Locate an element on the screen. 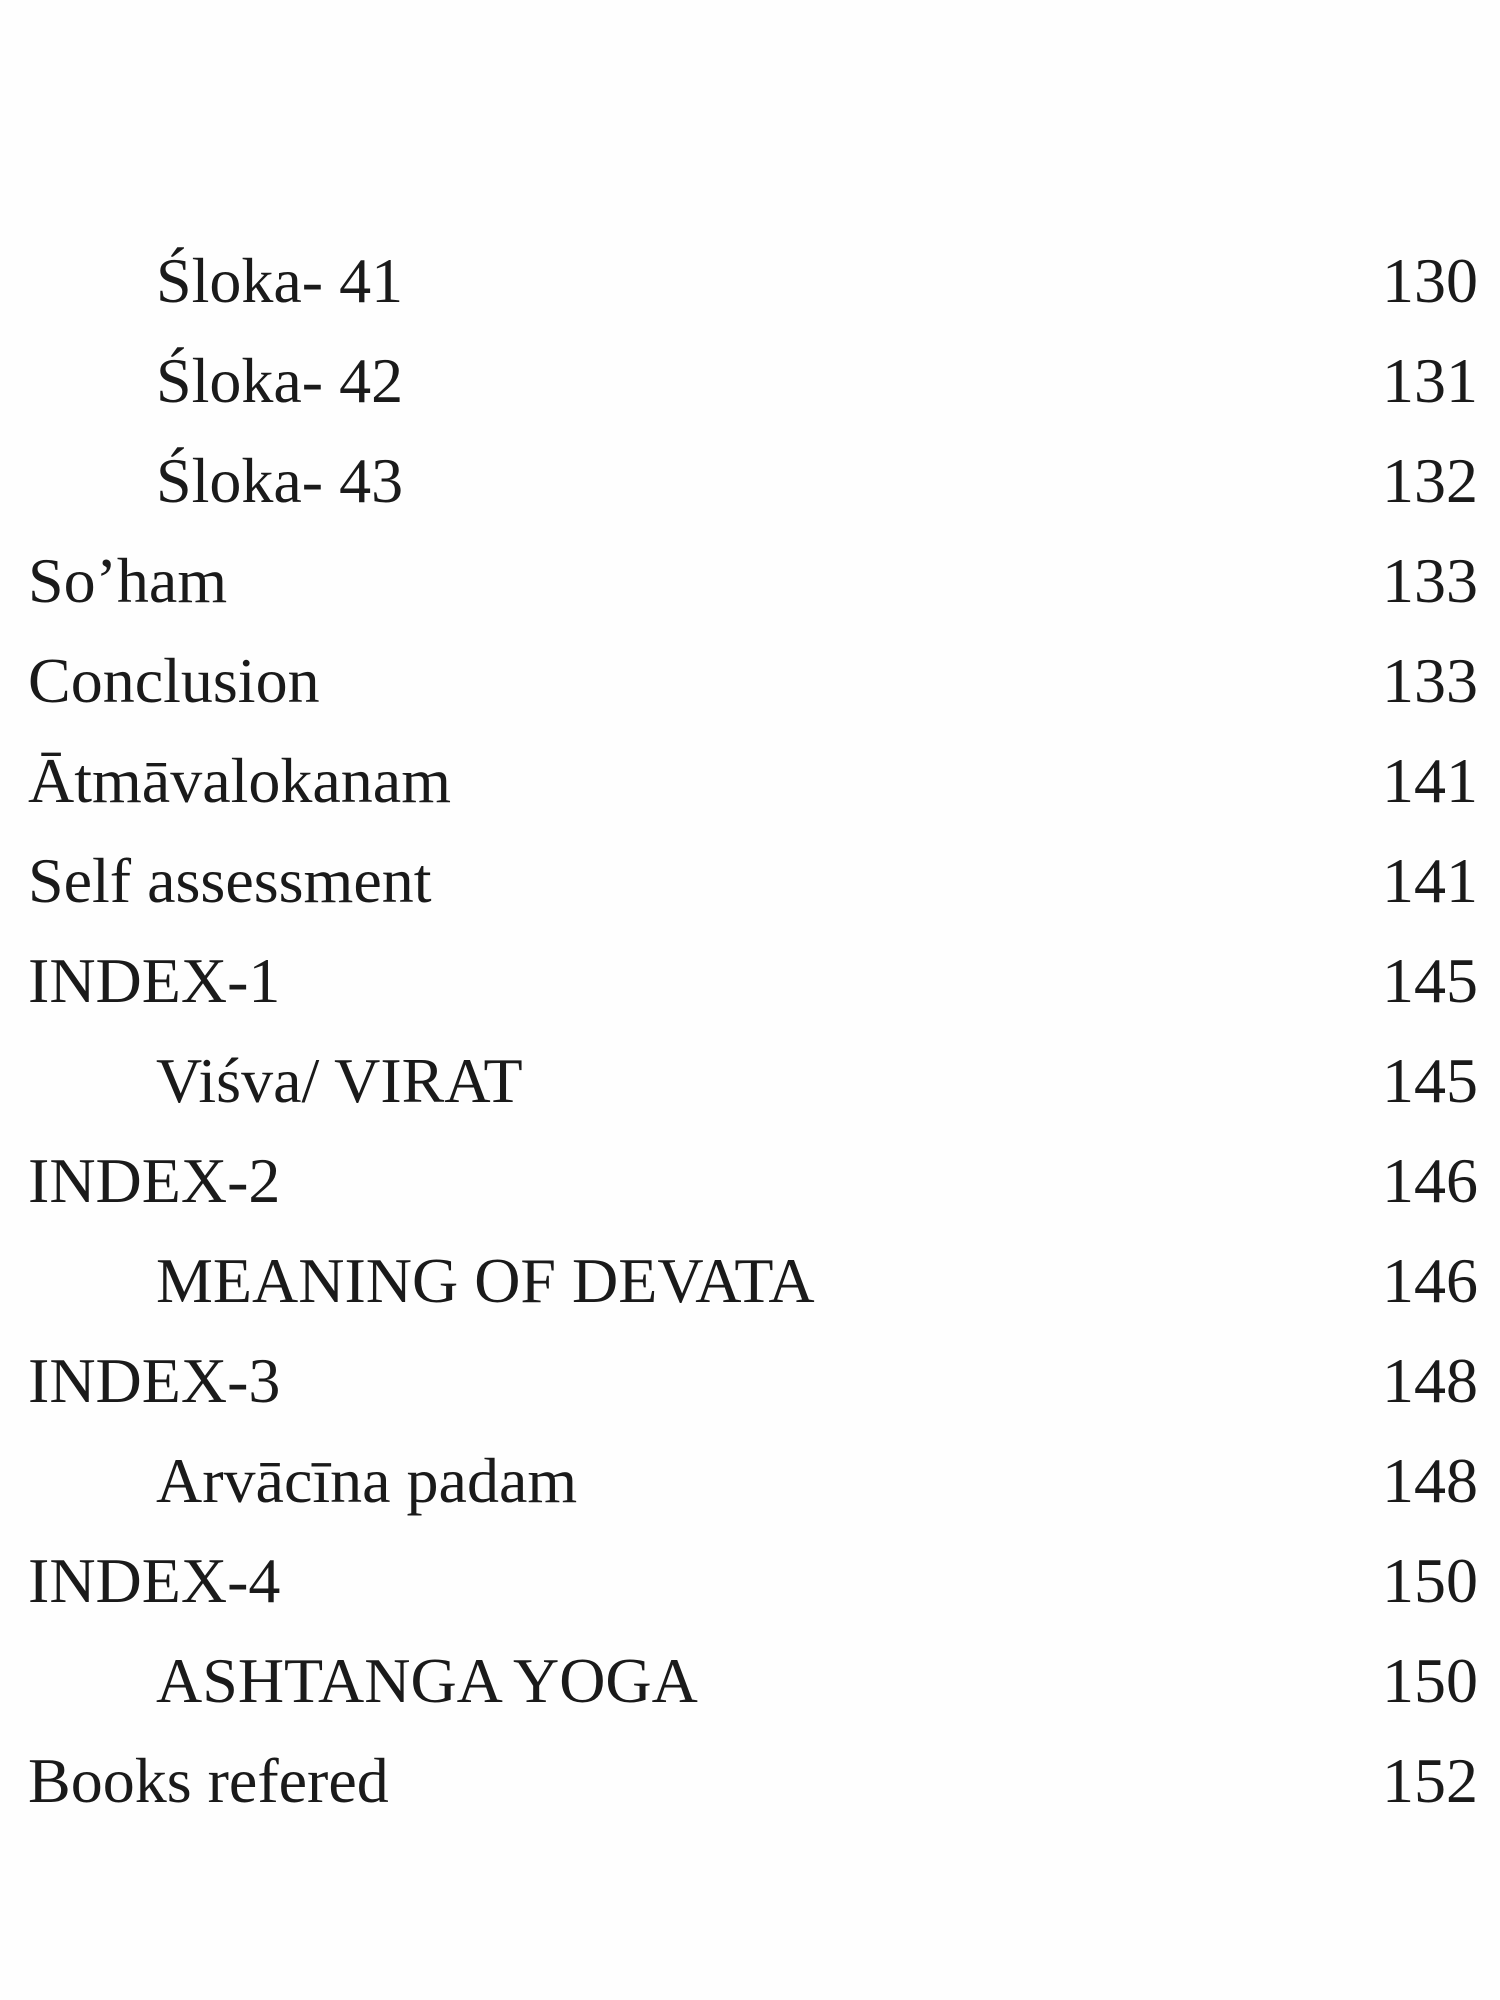 This screenshot has height=2000, width=1500. toc-entry-title: ASHTANGA YOGA is located at coordinates (427, 1680).